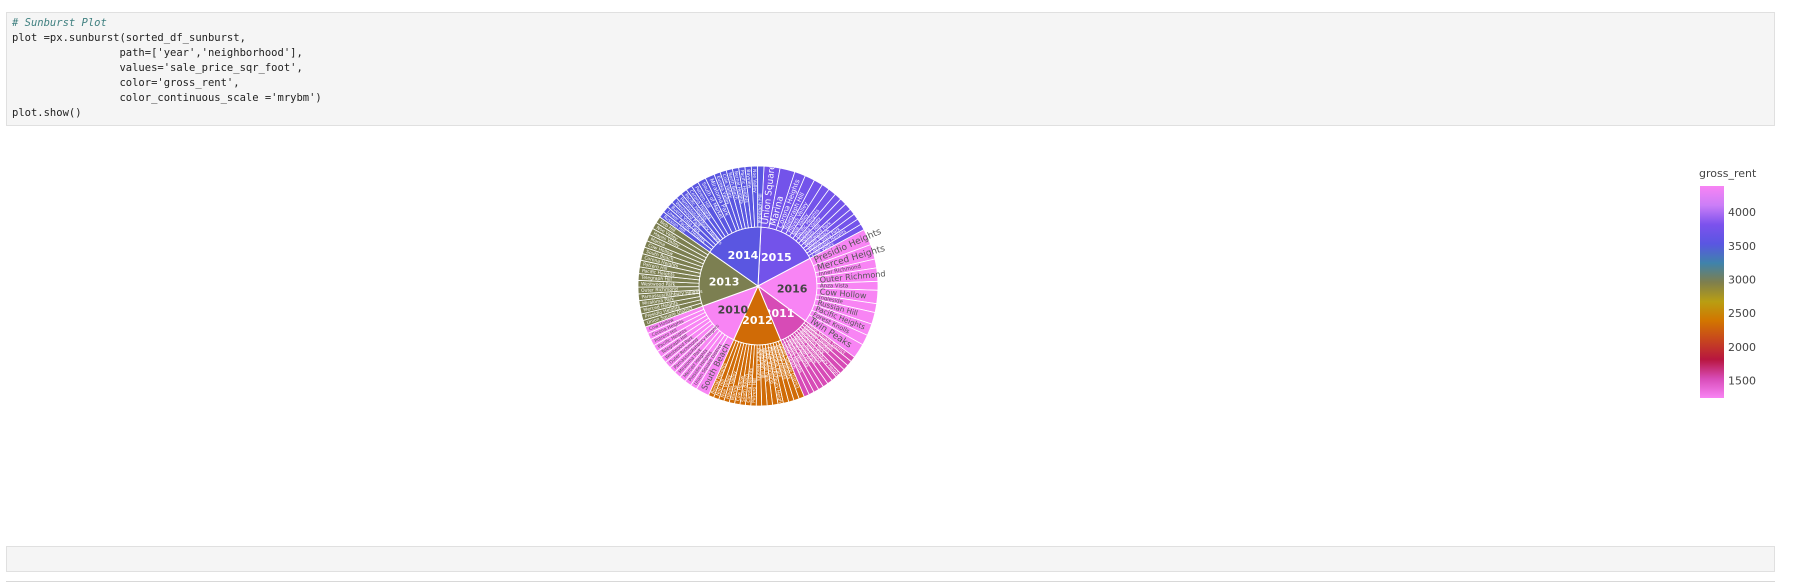  Describe the element at coordinates (724, 281) in the screenshot. I see `year-label: 2013` at that location.